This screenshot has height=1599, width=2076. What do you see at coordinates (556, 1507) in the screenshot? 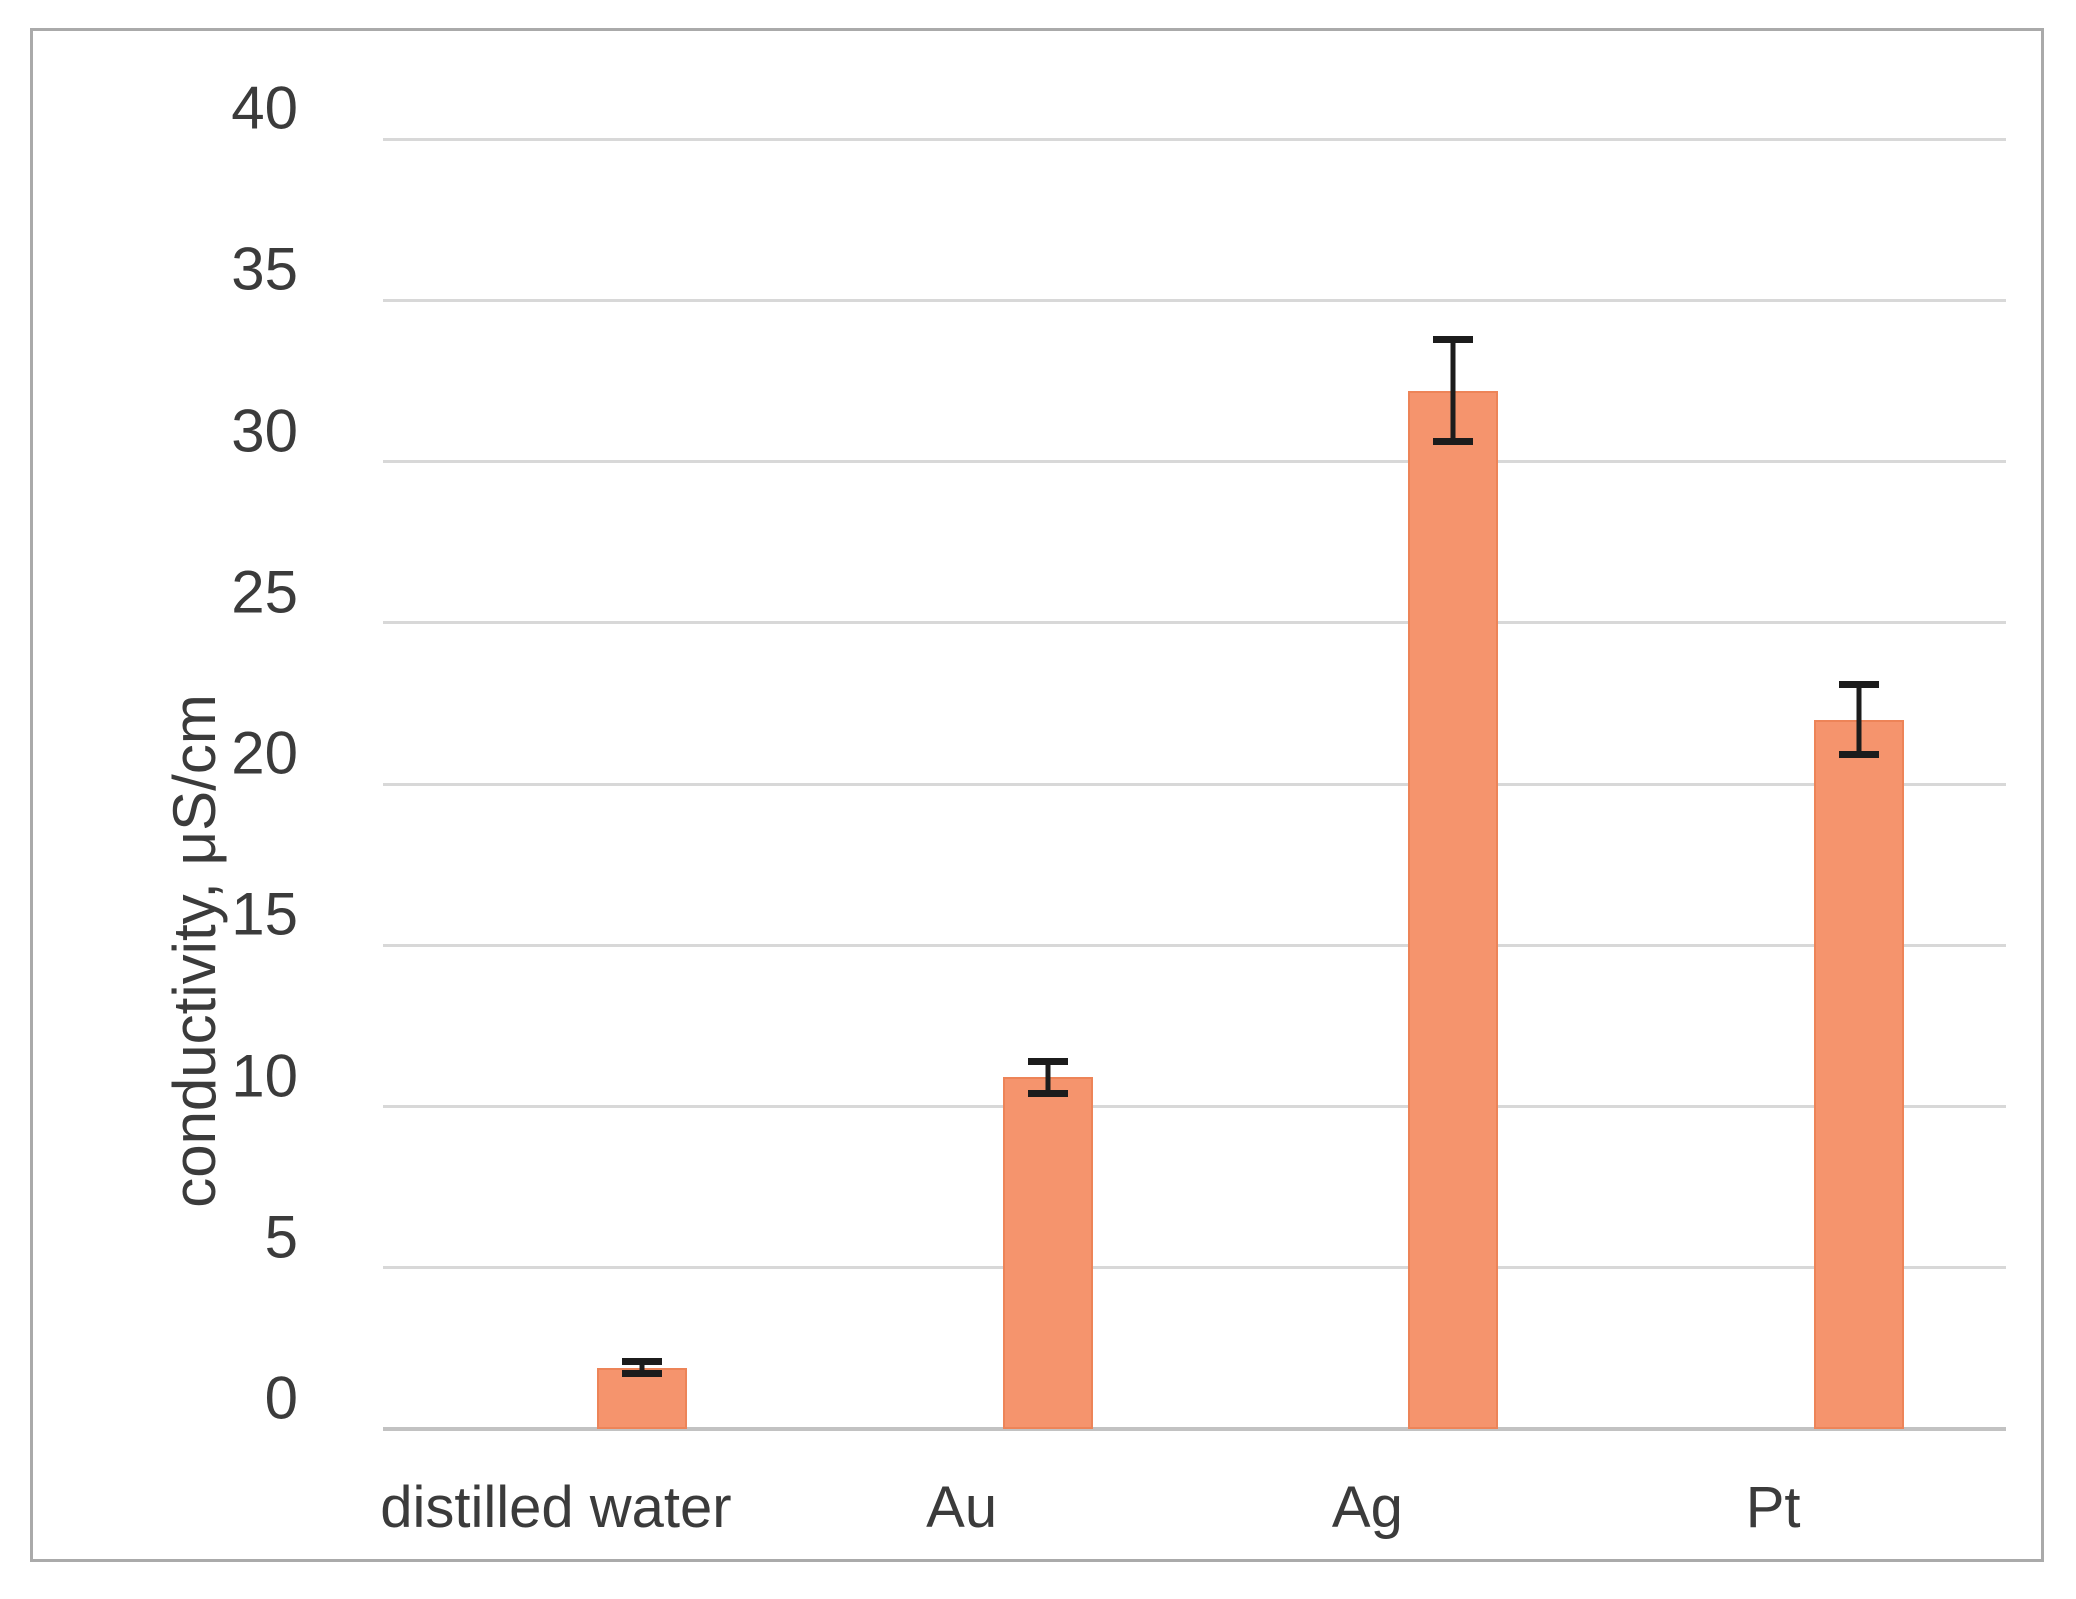
I see `x-category-label: distilled water` at bounding box center [556, 1507].